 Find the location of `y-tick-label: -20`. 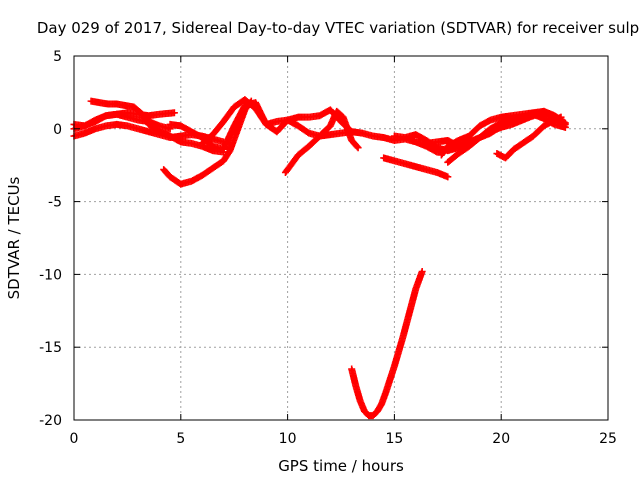

y-tick-label: -20 is located at coordinates (50, 421).